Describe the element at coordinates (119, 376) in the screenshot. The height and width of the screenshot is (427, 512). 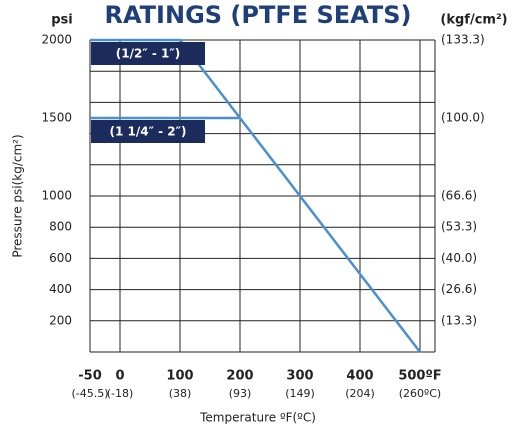
I see `x-tick-label: 0` at that location.